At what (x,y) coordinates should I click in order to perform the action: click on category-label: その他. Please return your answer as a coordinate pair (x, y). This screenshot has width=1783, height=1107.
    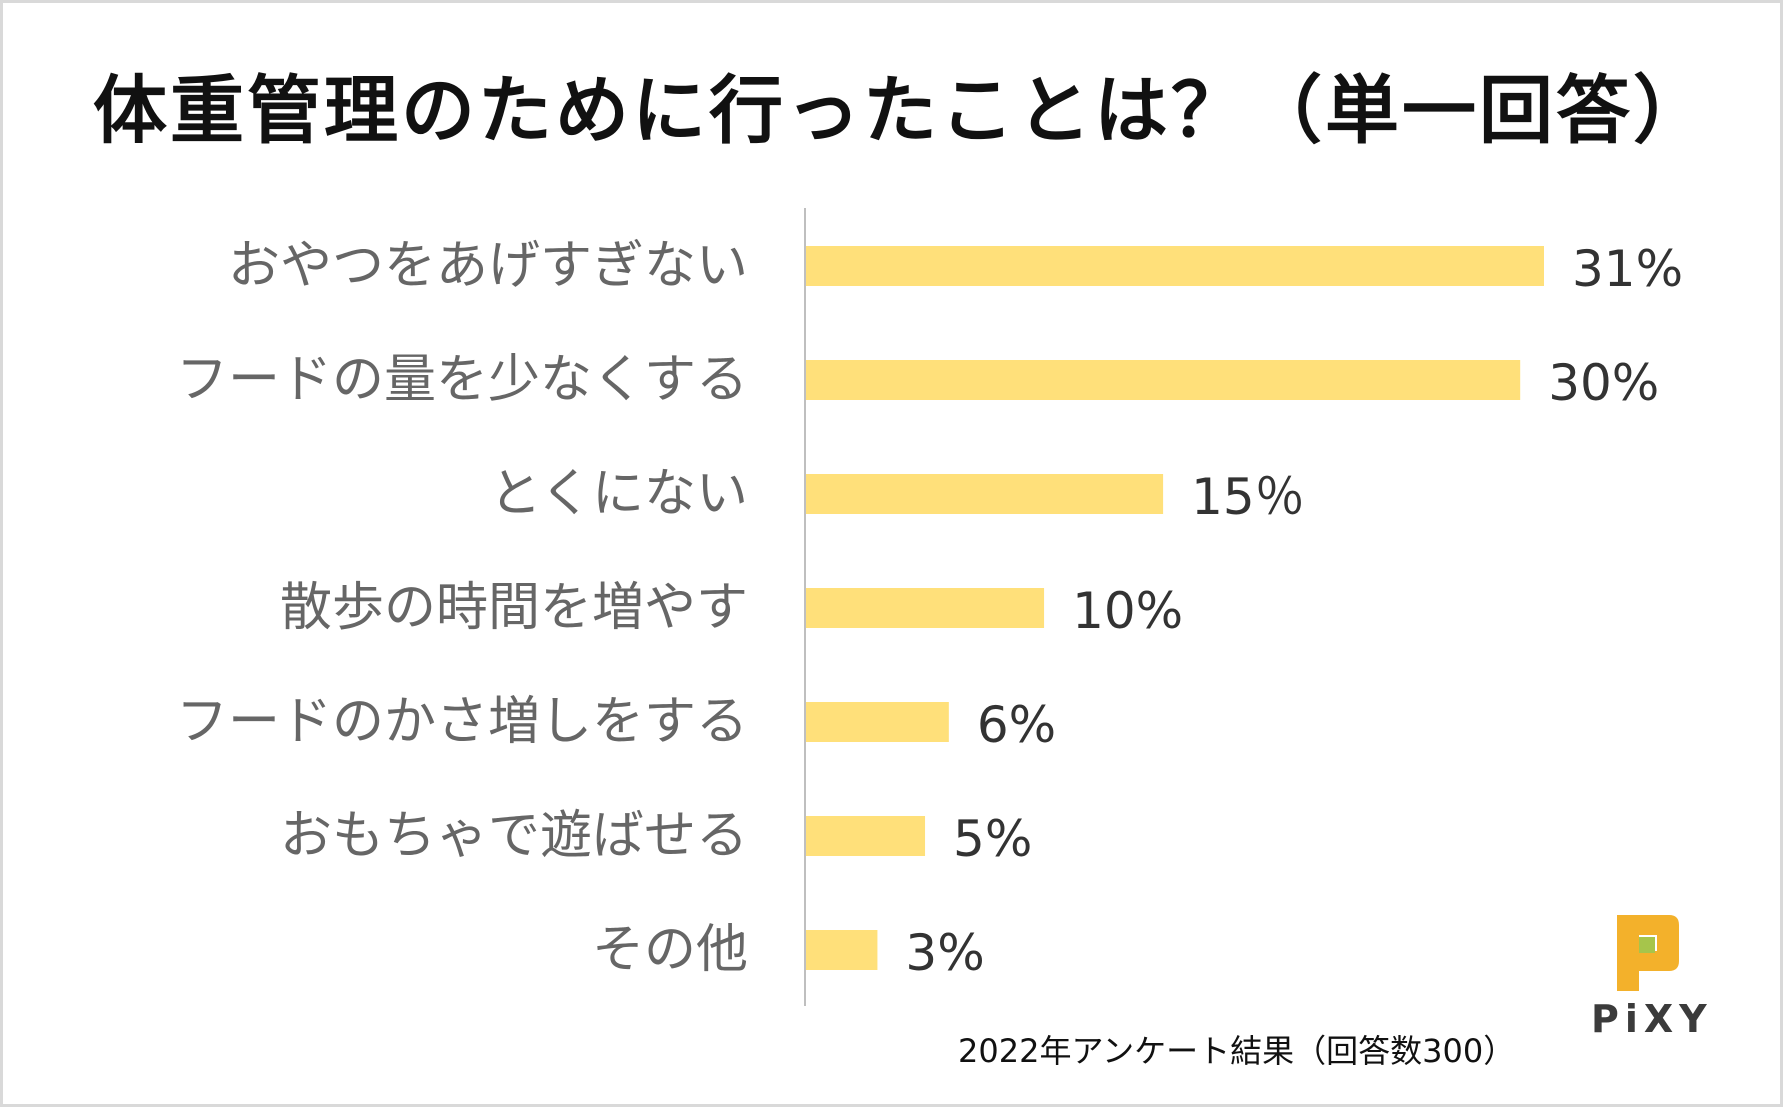
    Looking at the image, I should click on (670, 950).